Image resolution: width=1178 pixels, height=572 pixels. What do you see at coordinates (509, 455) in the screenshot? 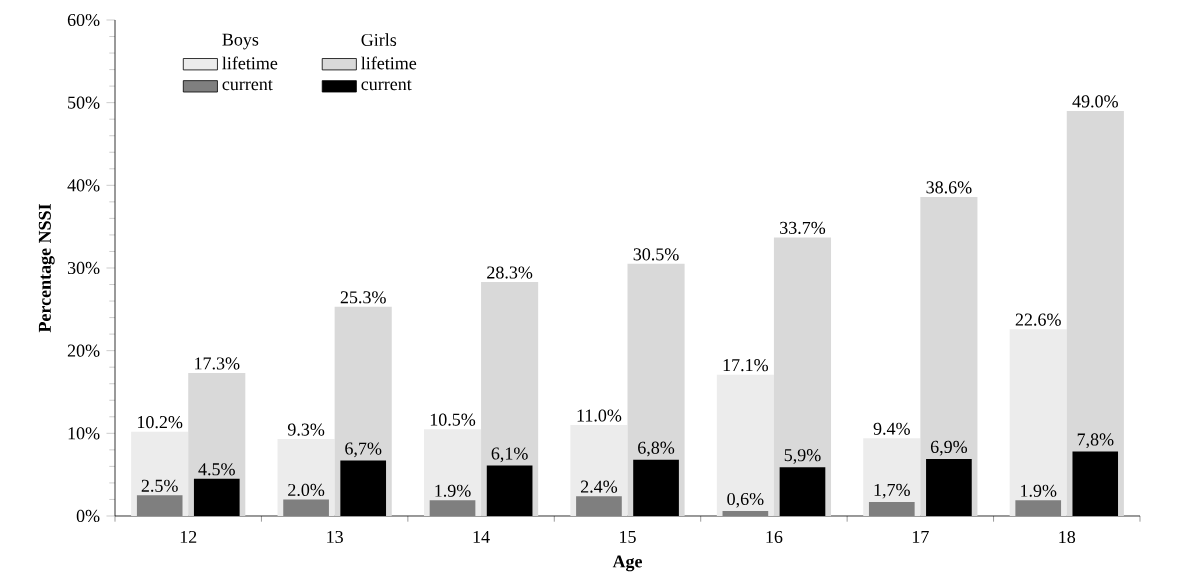
I see `data-label: 6,1%` at bounding box center [509, 455].